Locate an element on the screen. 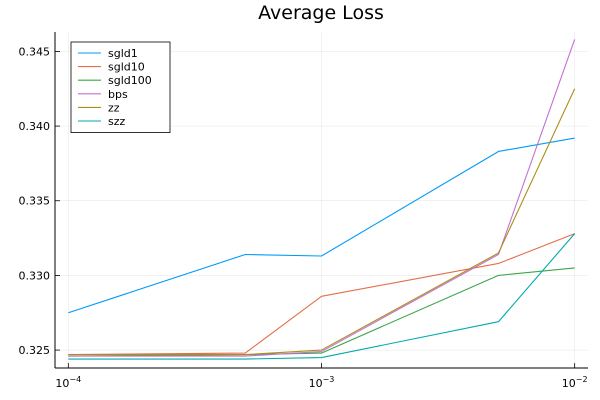 The width and height of the screenshot is (600, 400). legend-label-sgld10: sgld10 is located at coordinates (126, 67).